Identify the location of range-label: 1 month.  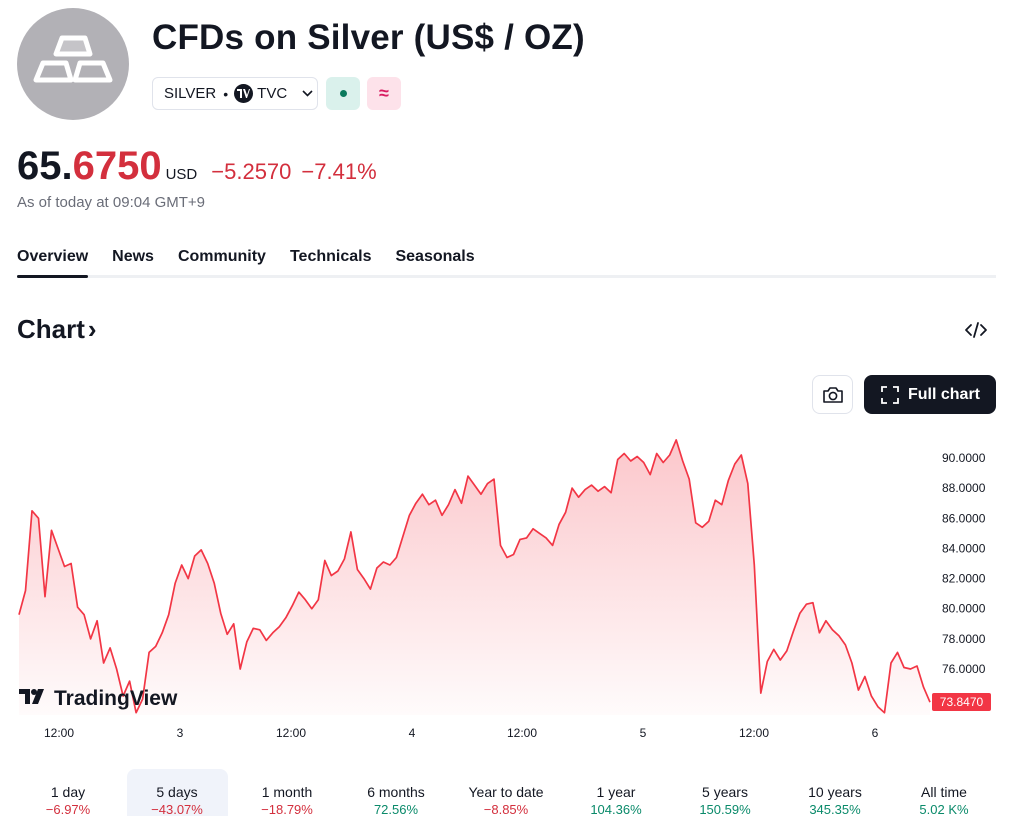
(287, 792).